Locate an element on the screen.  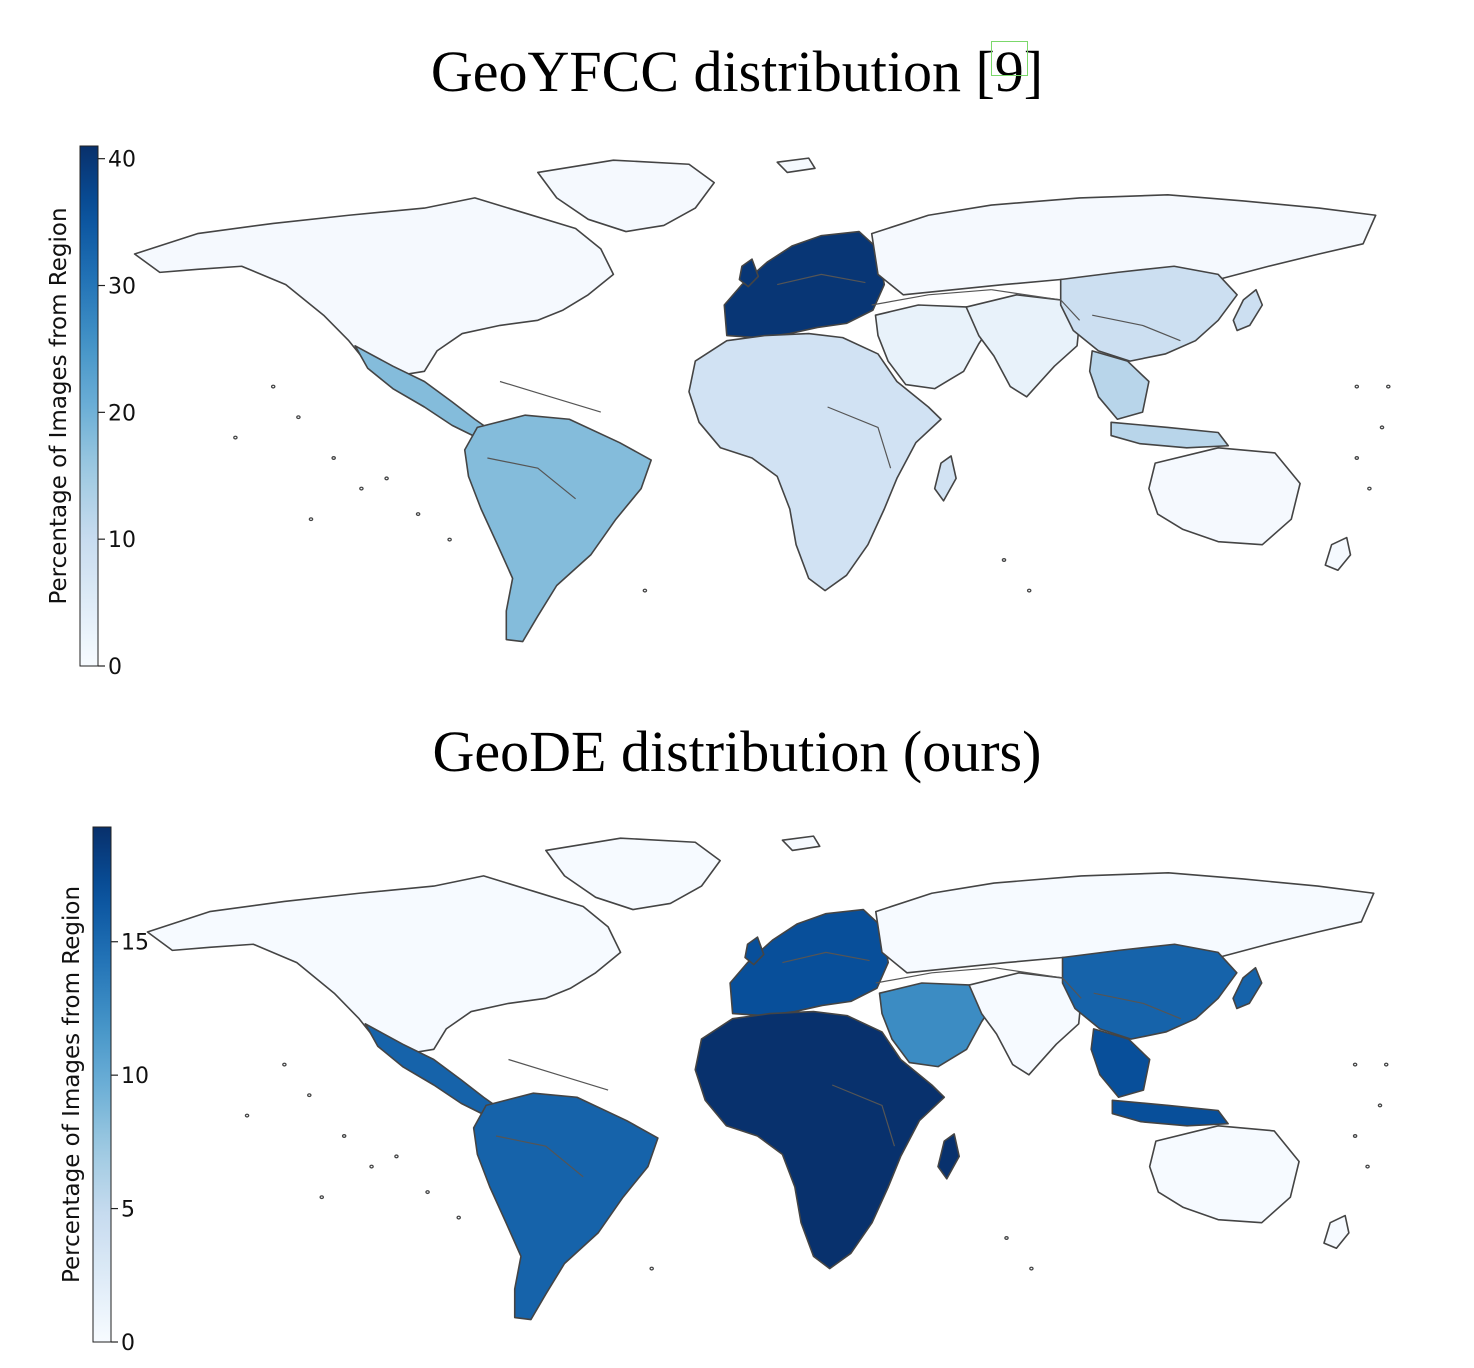
colorbar-tick-label: 15 is located at coordinates (135, 943).